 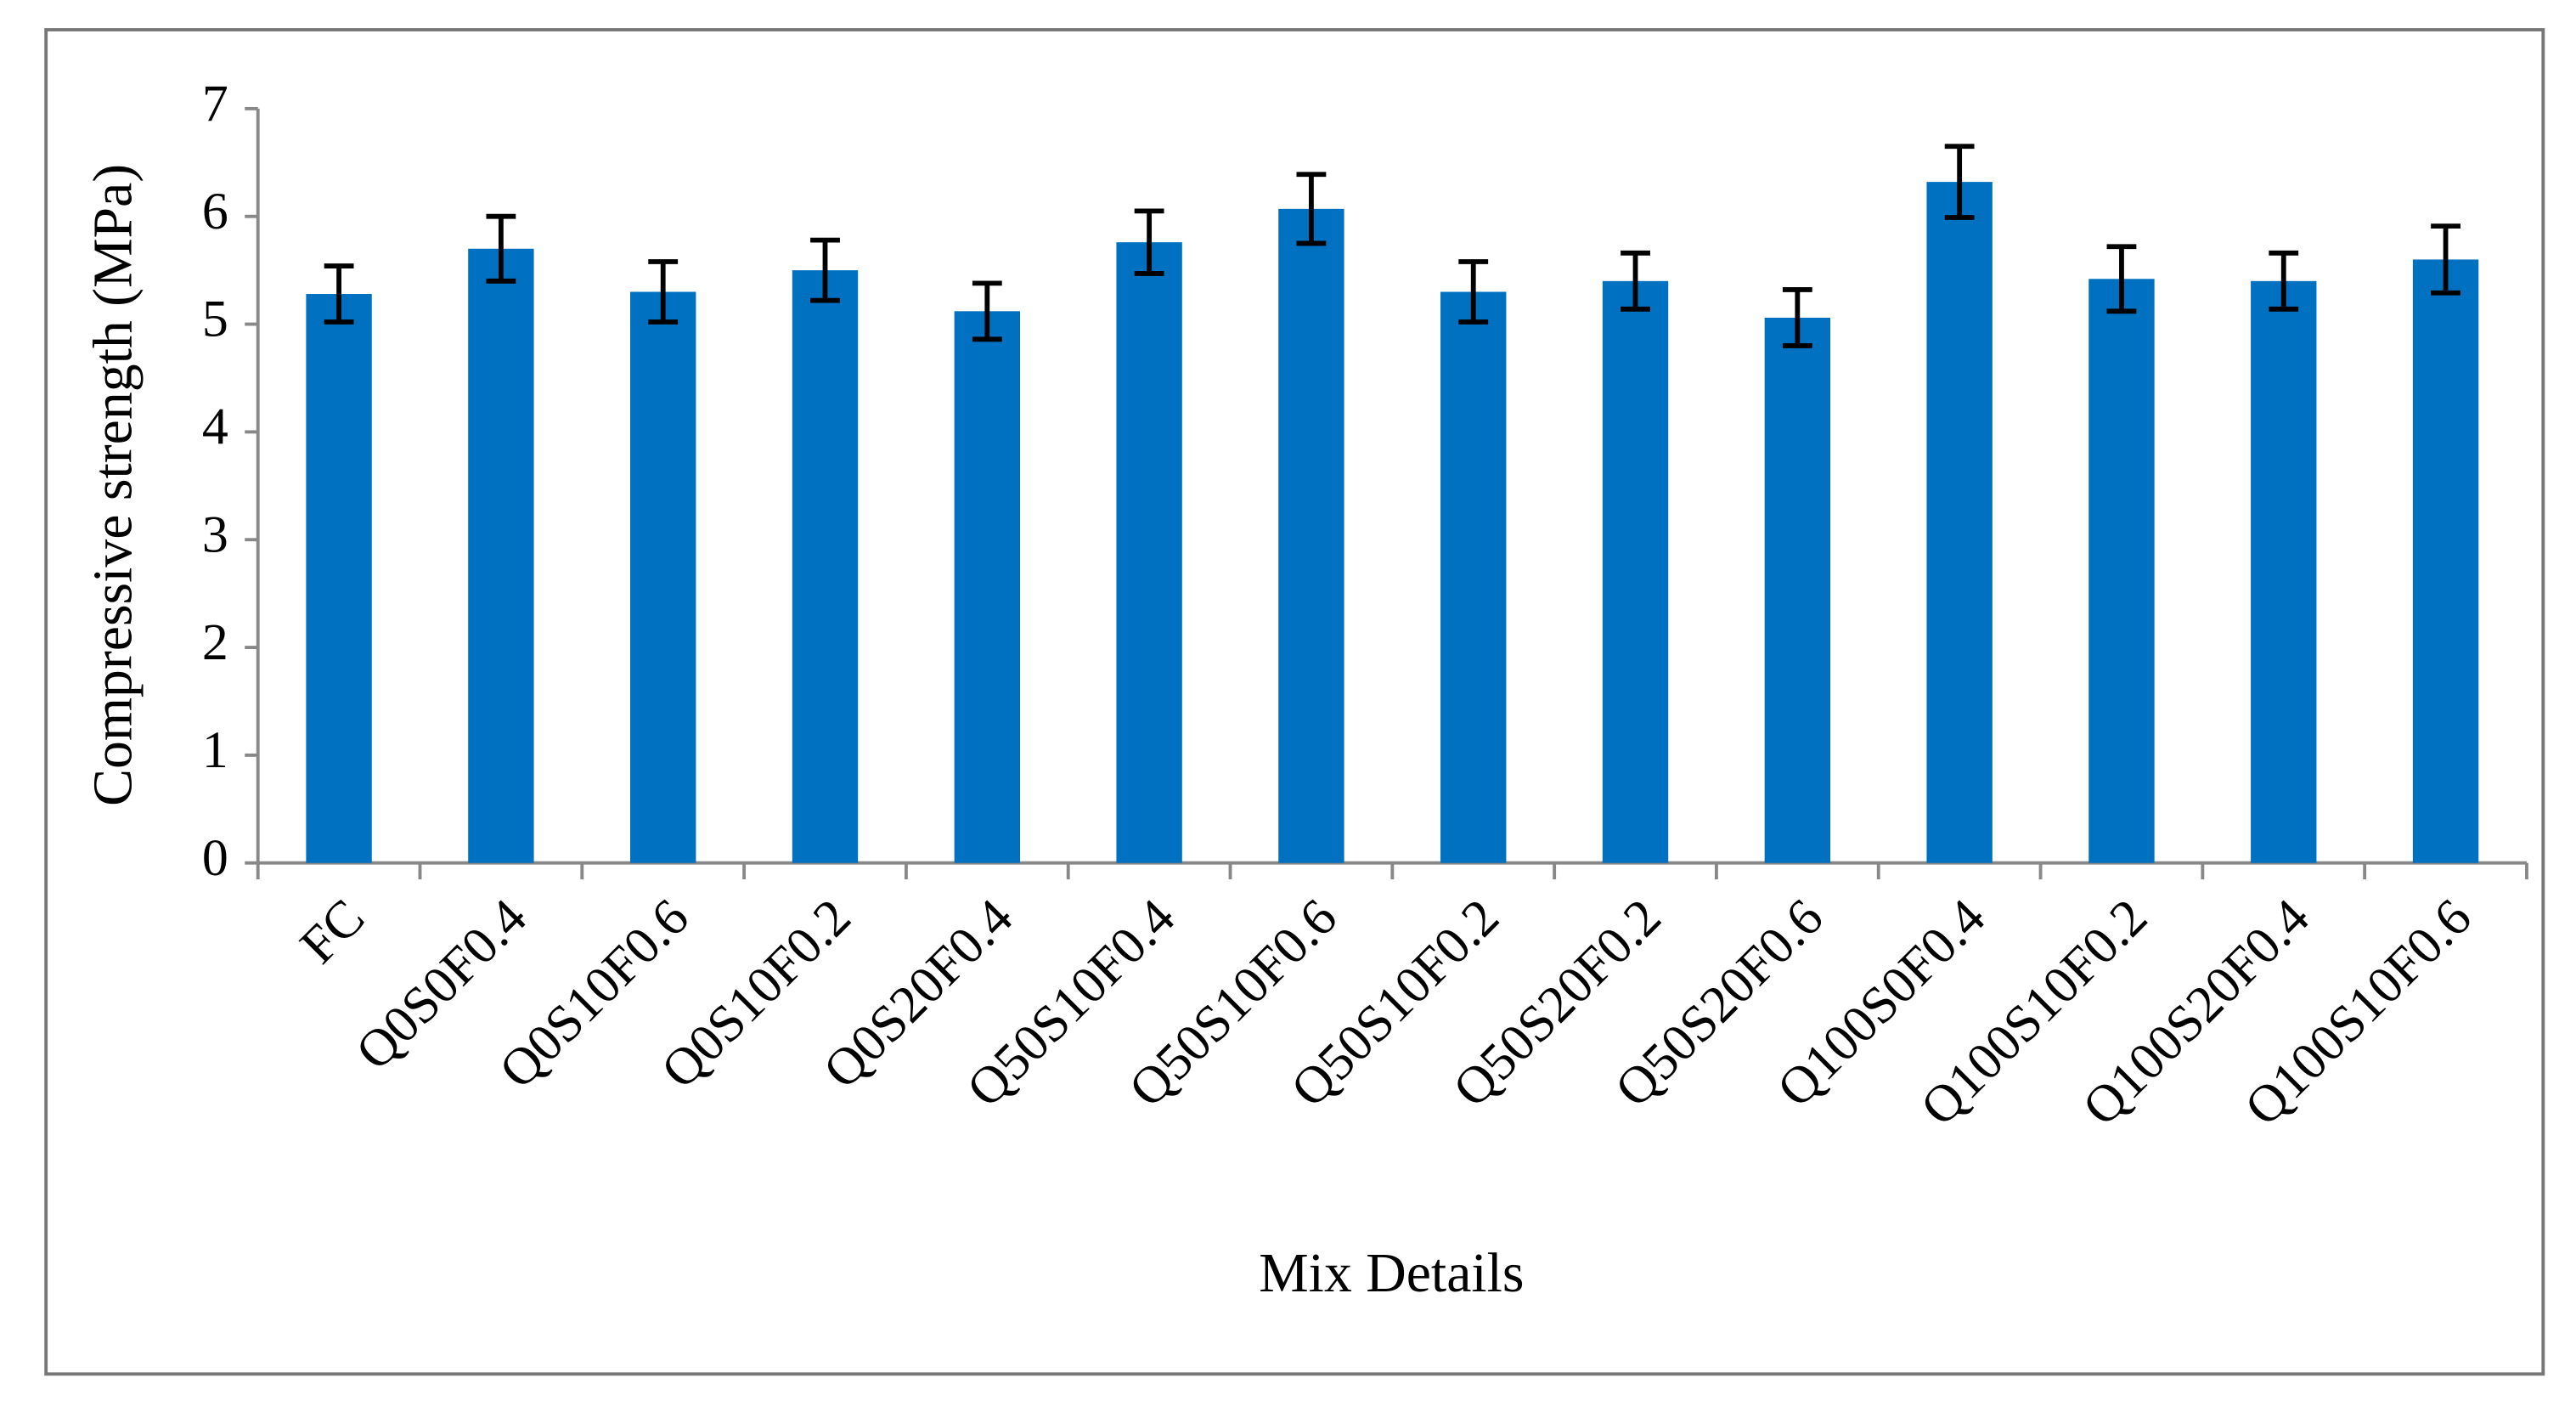 What do you see at coordinates (215, 104) in the screenshot?
I see `y-tick-label: 7` at bounding box center [215, 104].